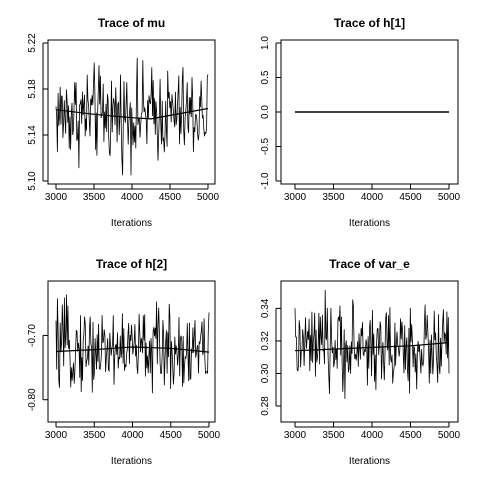 This screenshot has width=480, height=480. What do you see at coordinates (265, 406) in the screenshot?
I see `y-tick-label: 0.28` at bounding box center [265, 406].